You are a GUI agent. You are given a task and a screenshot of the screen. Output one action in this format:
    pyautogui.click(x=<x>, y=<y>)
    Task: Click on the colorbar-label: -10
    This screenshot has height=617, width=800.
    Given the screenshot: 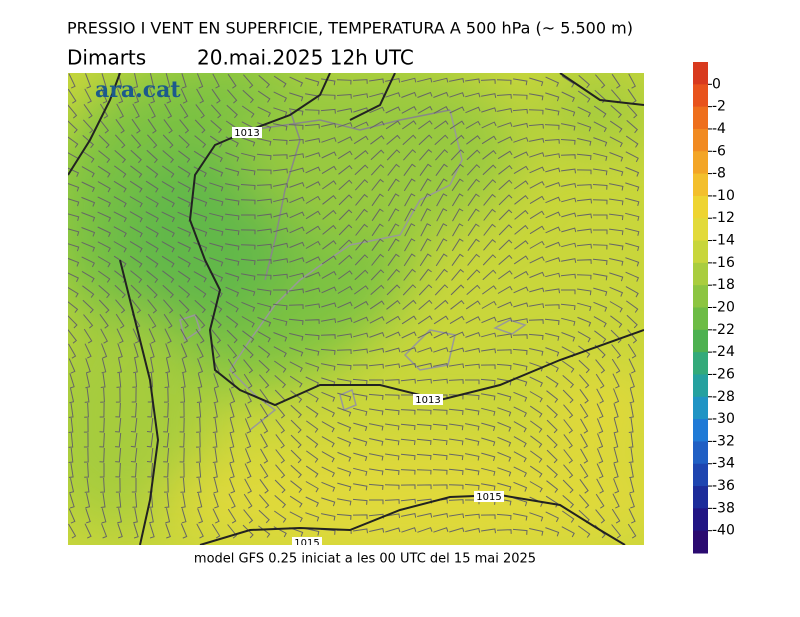 What is the action you would take?
    pyautogui.click(x=723, y=196)
    